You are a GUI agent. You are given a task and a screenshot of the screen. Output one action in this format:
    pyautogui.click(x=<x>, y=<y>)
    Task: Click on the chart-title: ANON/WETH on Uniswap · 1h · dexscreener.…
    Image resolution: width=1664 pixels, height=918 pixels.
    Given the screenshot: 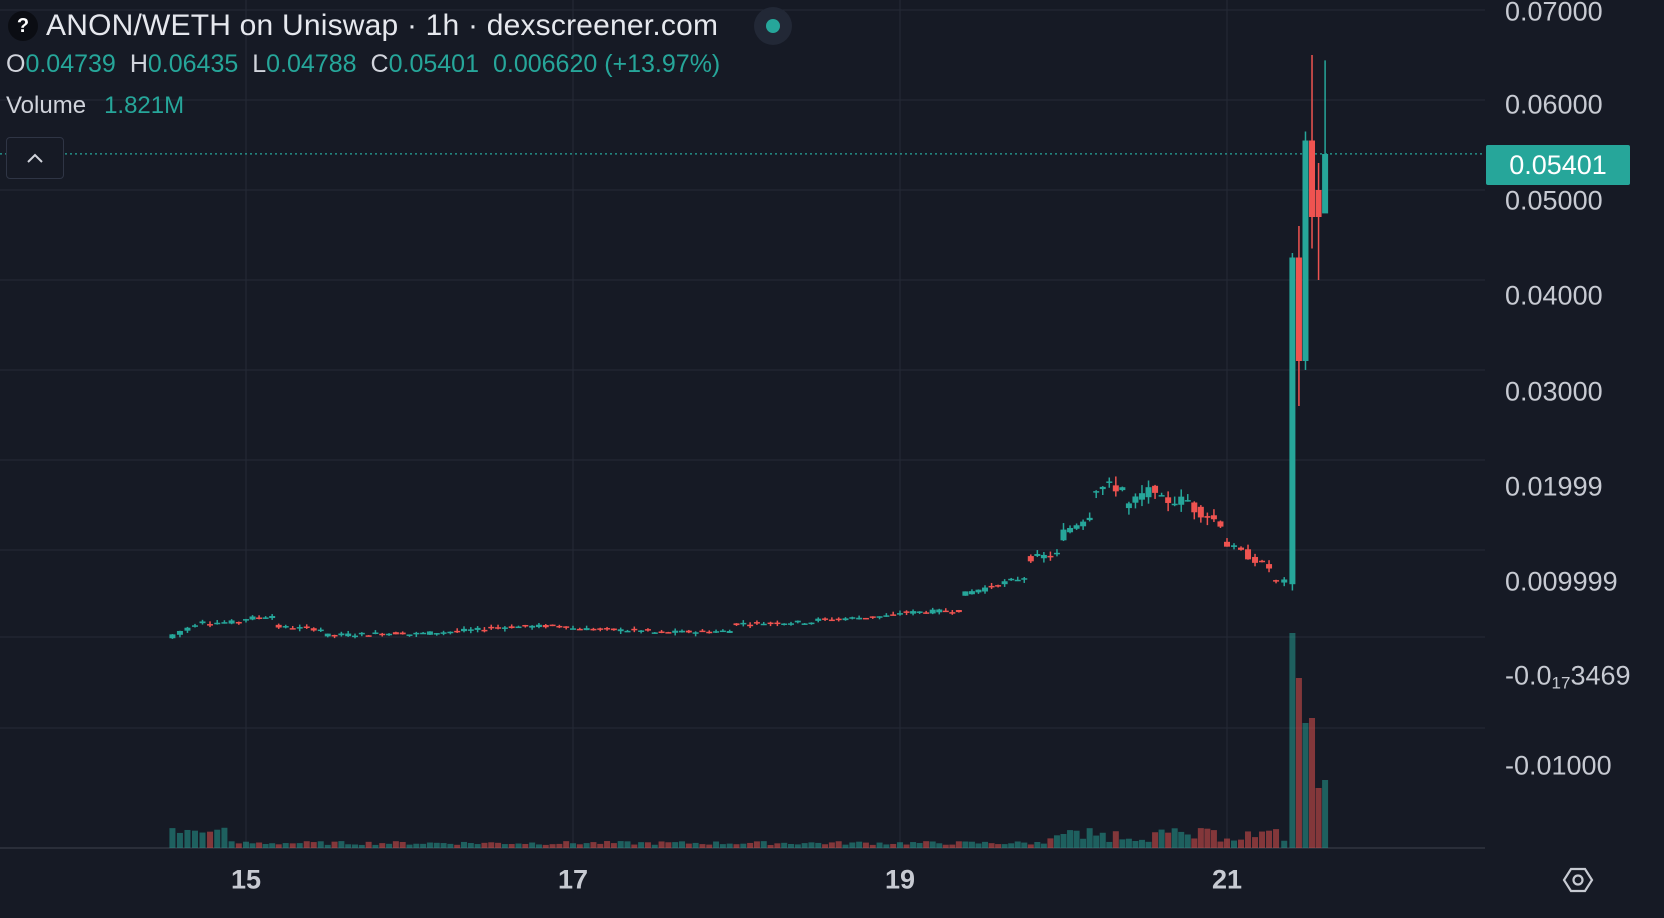 What is the action you would take?
    pyautogui.click(x=382, y=25)
    